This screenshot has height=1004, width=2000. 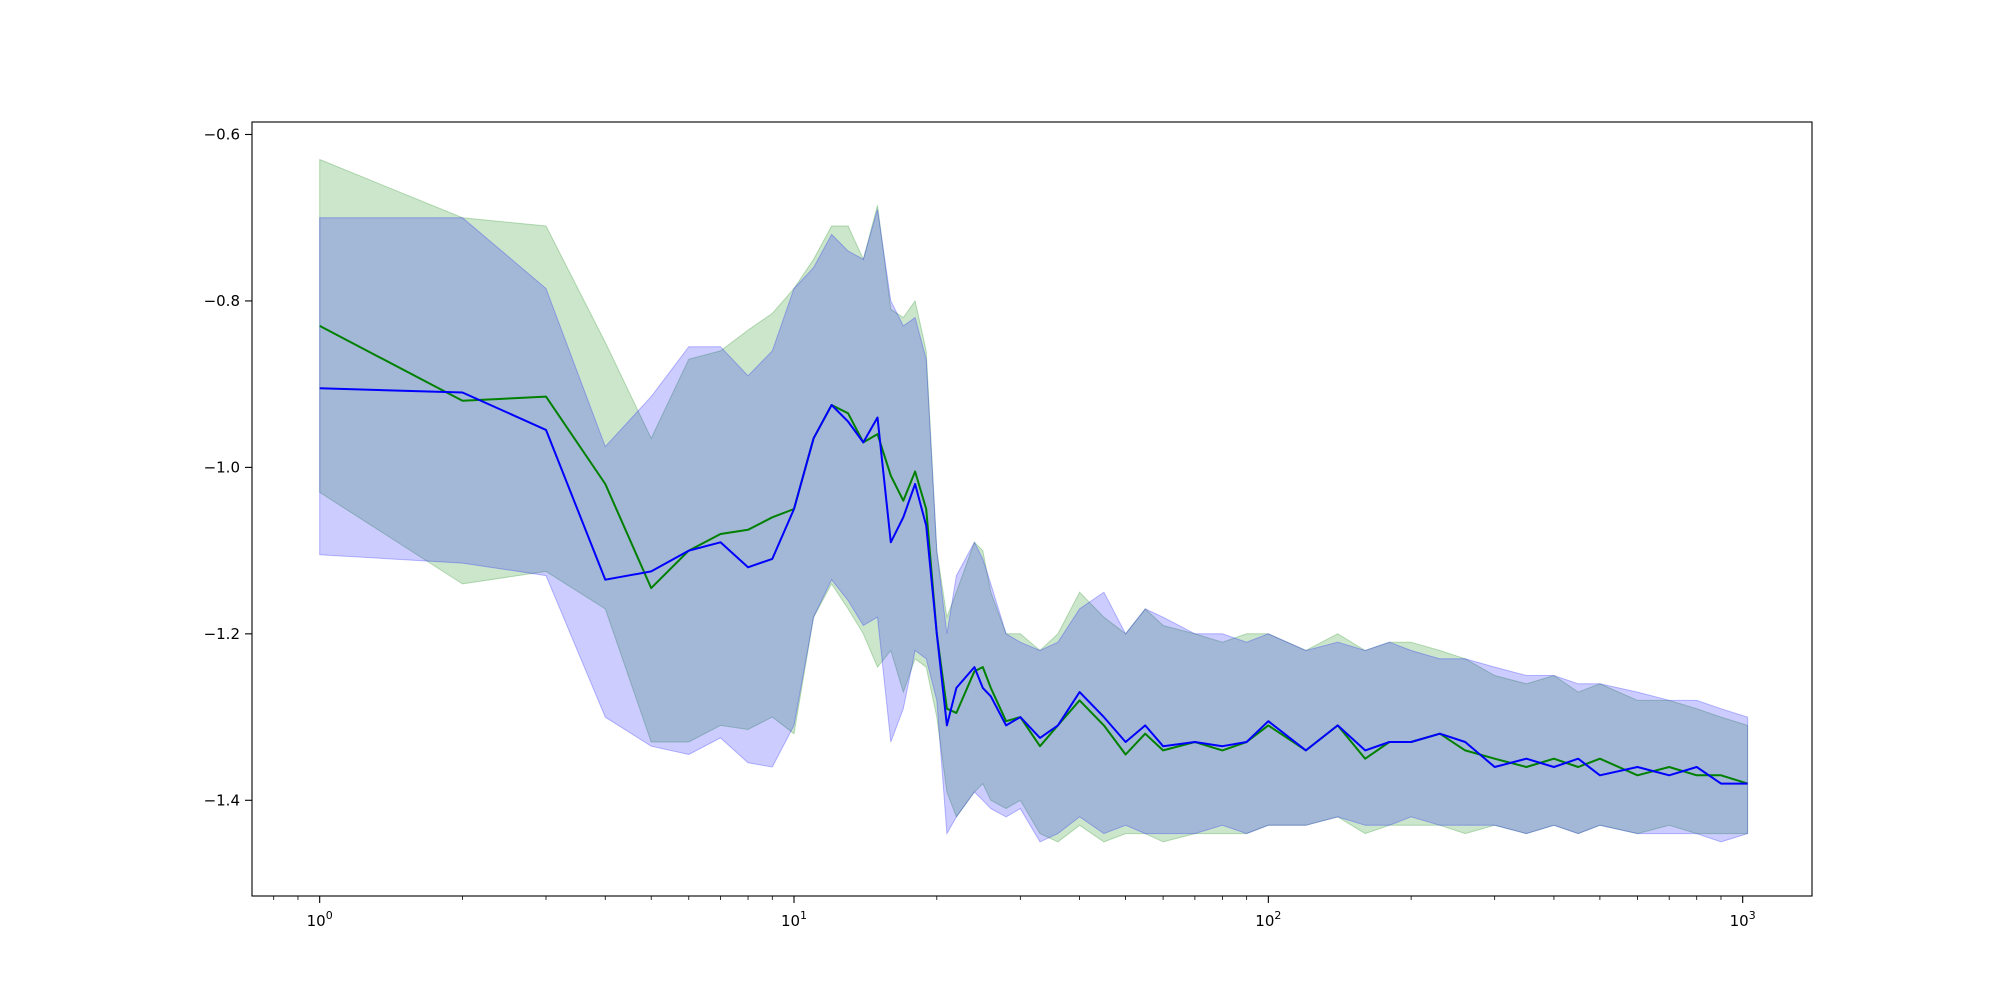 What do you see at coordinates (1268, 919) in the screenshot?
I see `x-tick-label: 10²` at bounding box center [1268, 919].